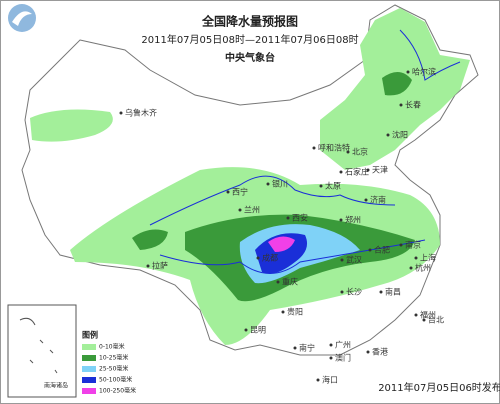 Image resolution: width=500 pixels, height=404 pixels. Describe the element at coordinates (424, 72) in the screenshot. I see `city-label: 哈尔滨` at that location.